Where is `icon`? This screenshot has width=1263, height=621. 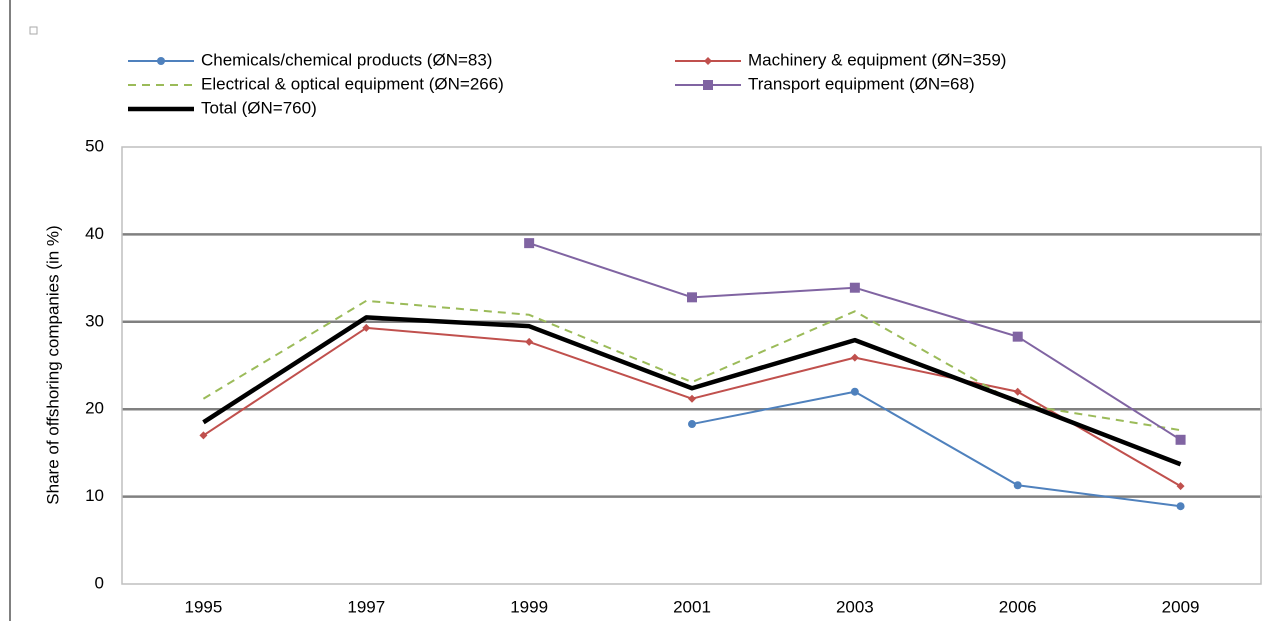
icon is located at coordinates (33, 30).